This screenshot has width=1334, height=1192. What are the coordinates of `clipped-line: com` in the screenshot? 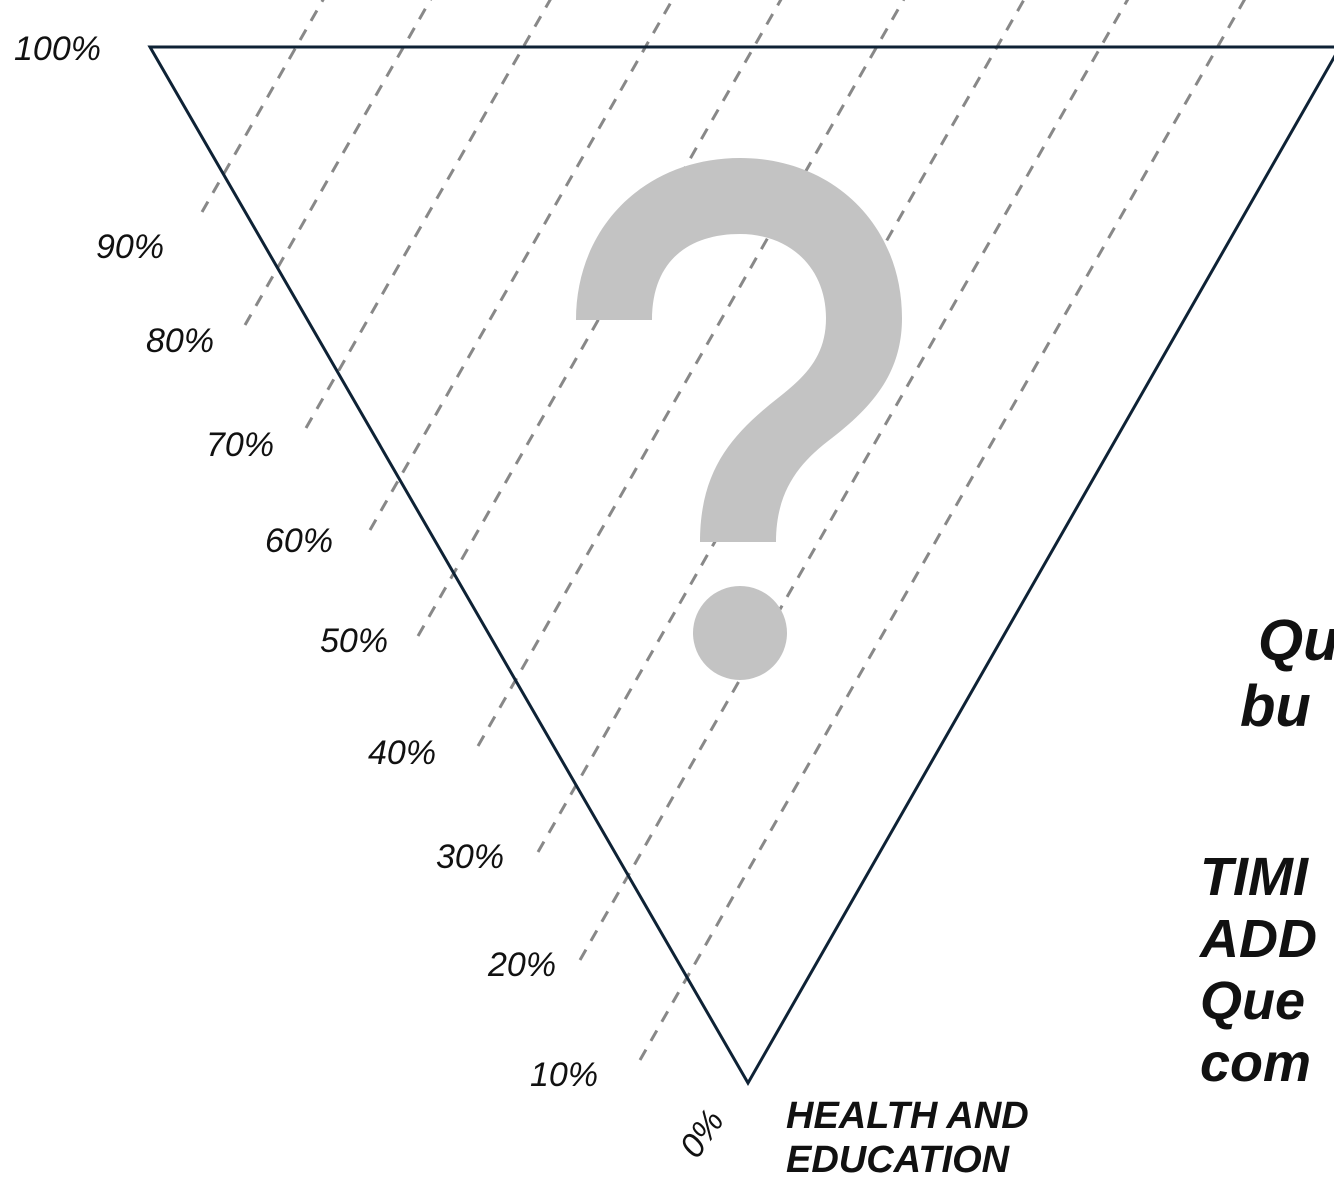 It's located at (1256, 1063).